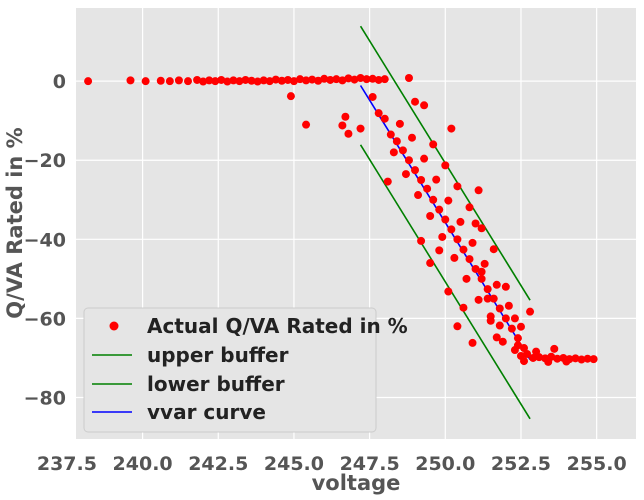 This screenshot has width=644, height=500. What do you see at coordinates (294, 464) in the screenshot?
I see `x-tick-label: 245.0` at bounding box center [294, 464].